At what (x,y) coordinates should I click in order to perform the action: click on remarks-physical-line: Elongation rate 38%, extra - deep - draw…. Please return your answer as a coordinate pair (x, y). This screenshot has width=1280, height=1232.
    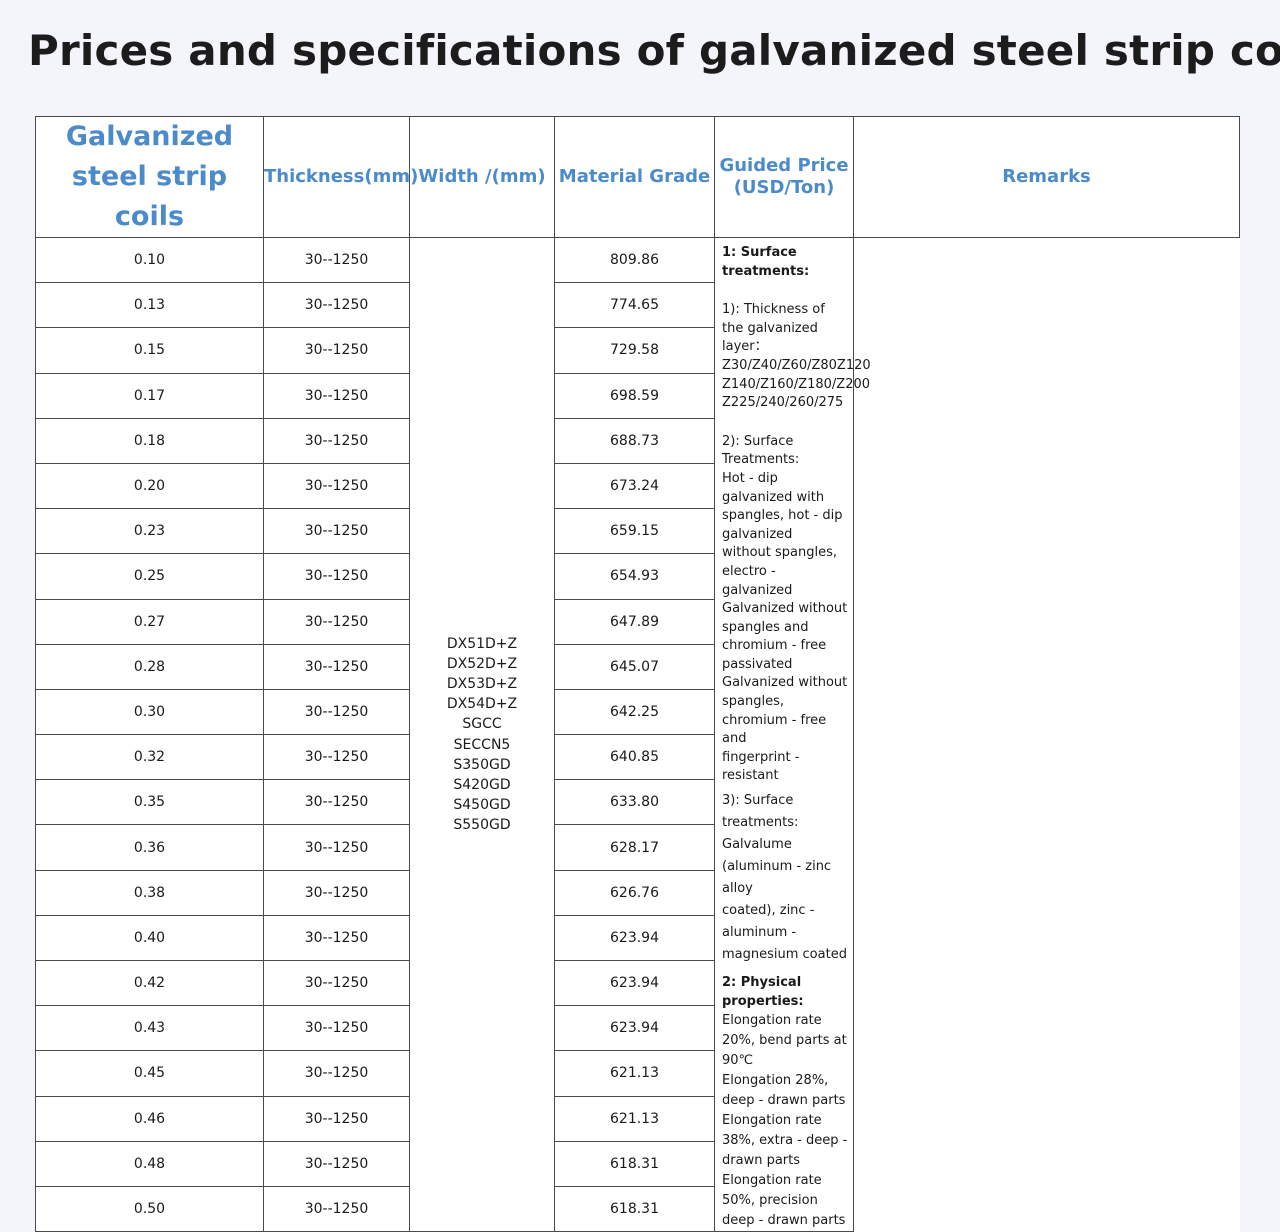
    Looking at the image, I should click on (785, 1141).